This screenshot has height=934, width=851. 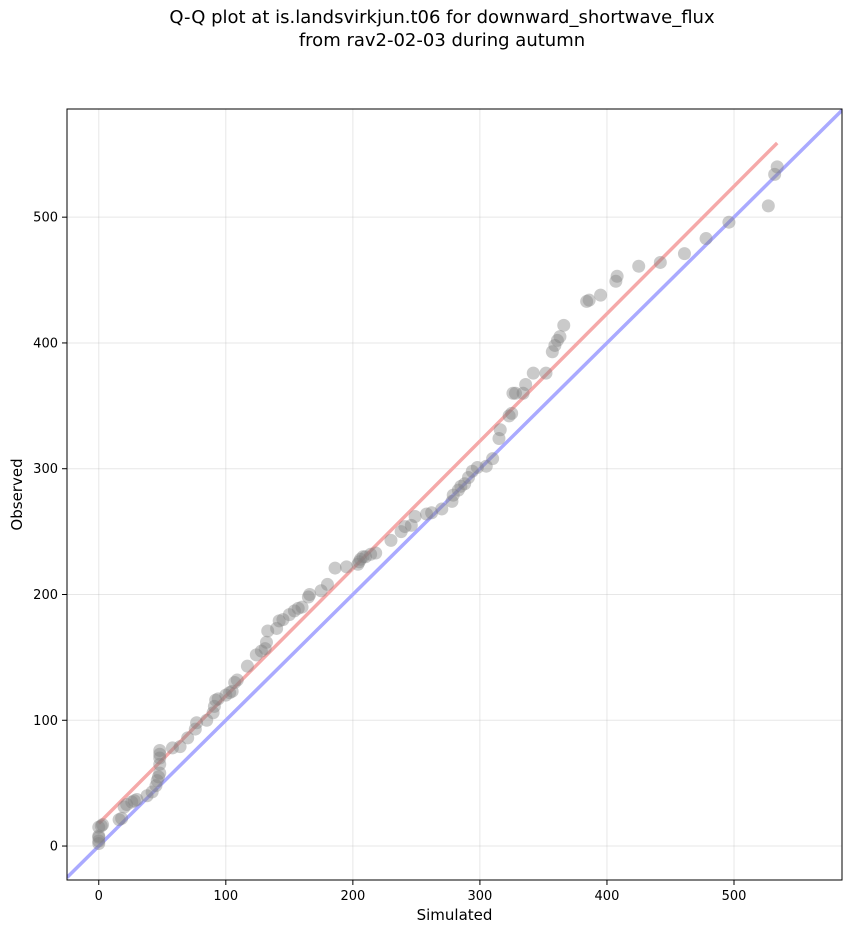 What do you see at coordinates (45, 595) in the screenshot?
I see `y-tick-label: 200` at bounding box center [45, 595].